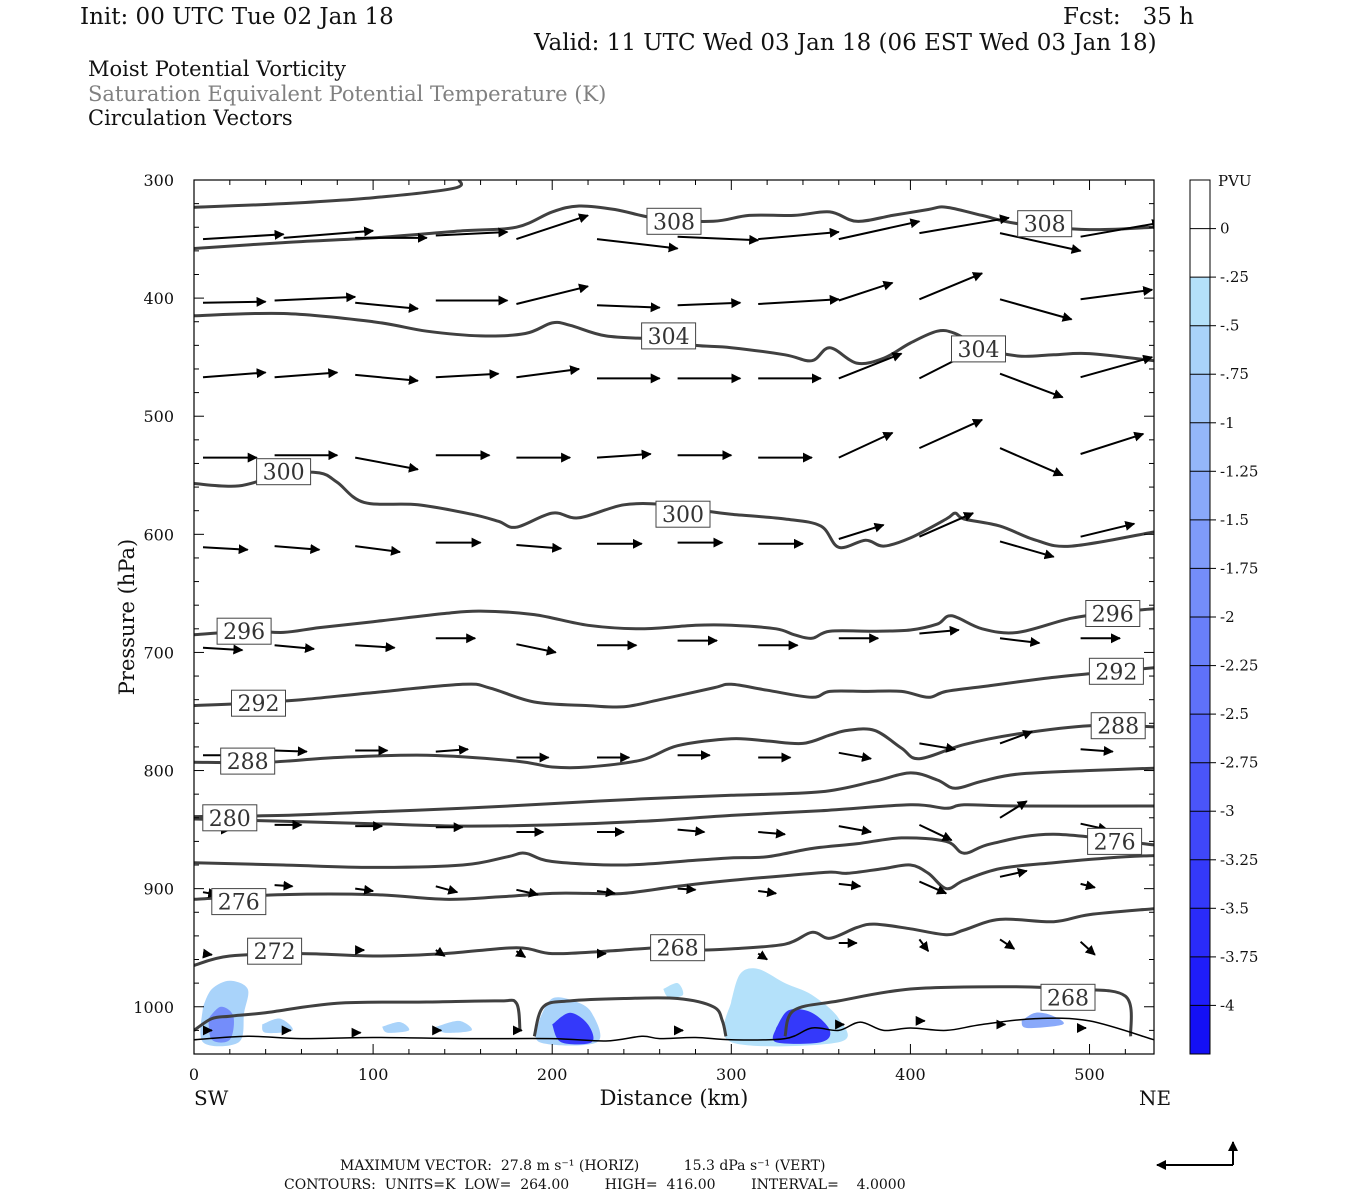 This screenshot has width=1350, height=1200. I want to click on colorbar-tick-label: -1.25, so click(1239, 471).